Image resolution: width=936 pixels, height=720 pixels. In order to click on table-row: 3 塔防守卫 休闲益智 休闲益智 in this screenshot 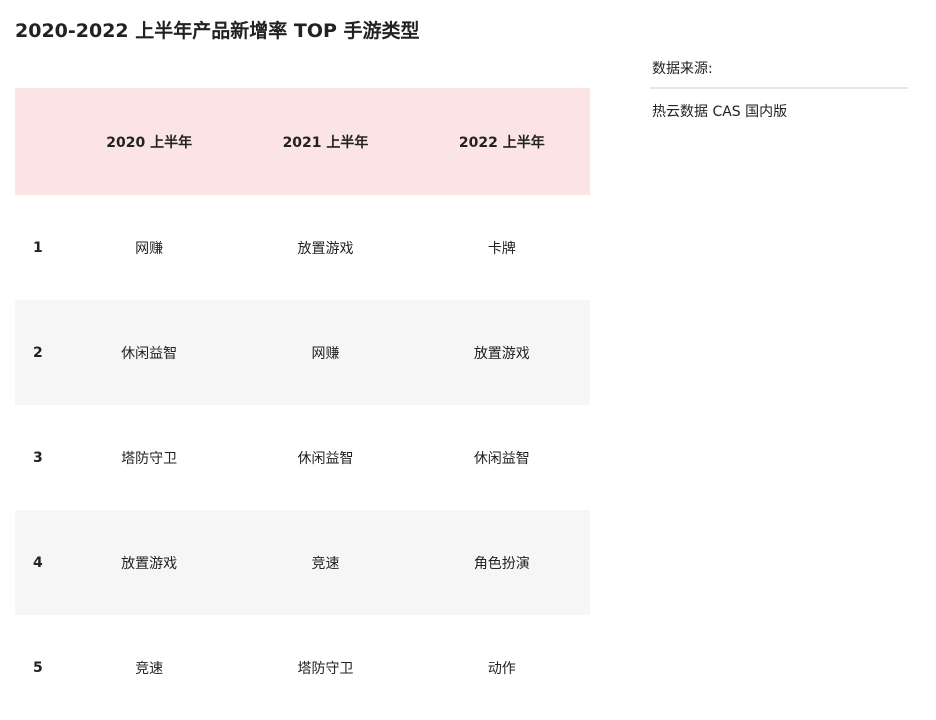, I will do `click(302, 457)`.